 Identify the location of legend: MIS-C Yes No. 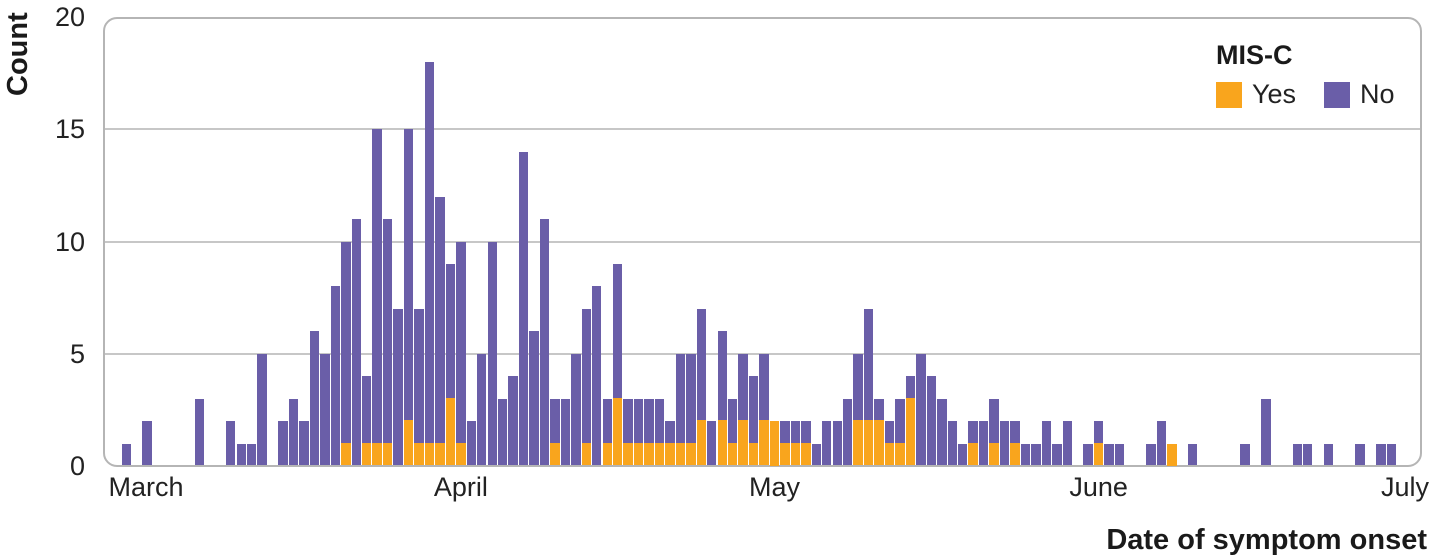
(1305, 74).